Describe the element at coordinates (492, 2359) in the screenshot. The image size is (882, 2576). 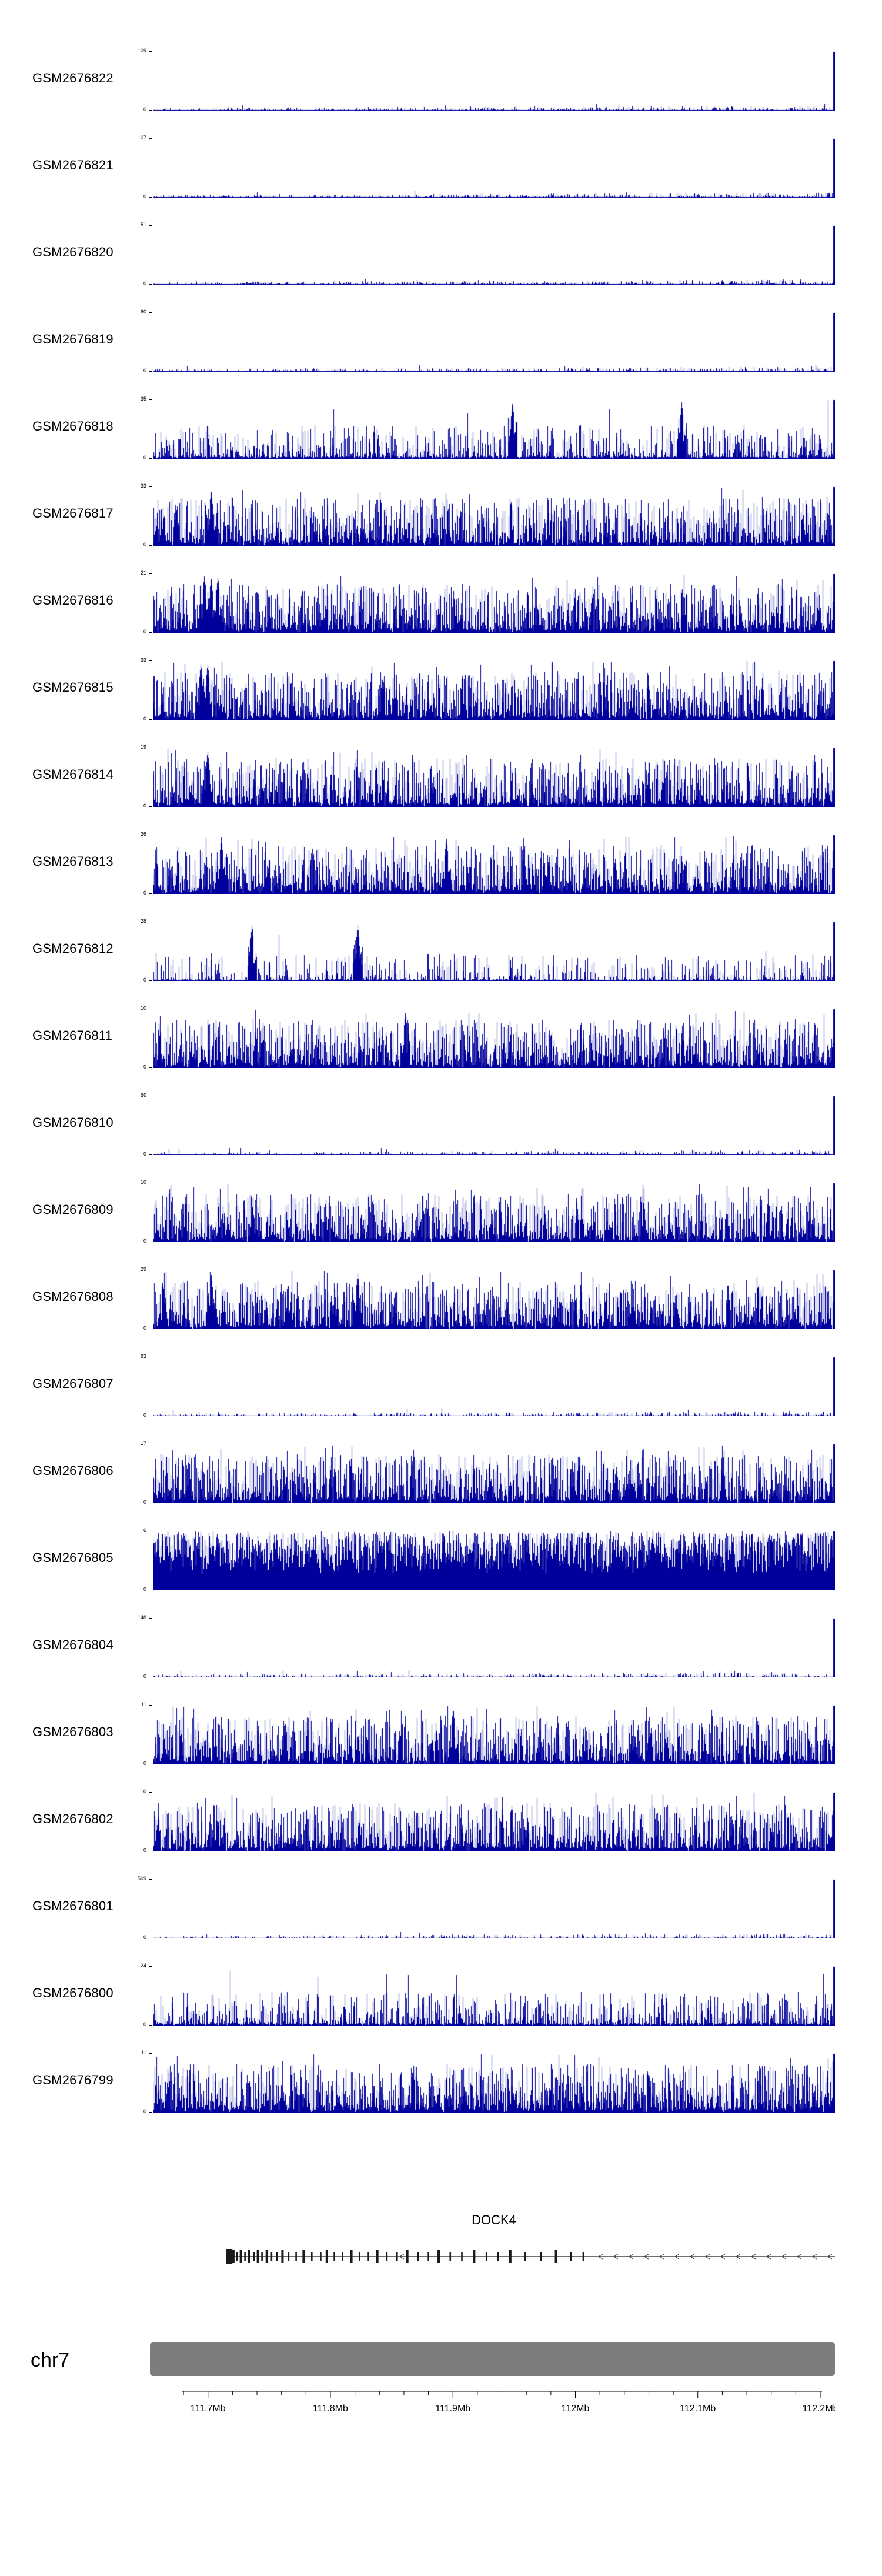
I see `chromosome-ideogram` at that location.